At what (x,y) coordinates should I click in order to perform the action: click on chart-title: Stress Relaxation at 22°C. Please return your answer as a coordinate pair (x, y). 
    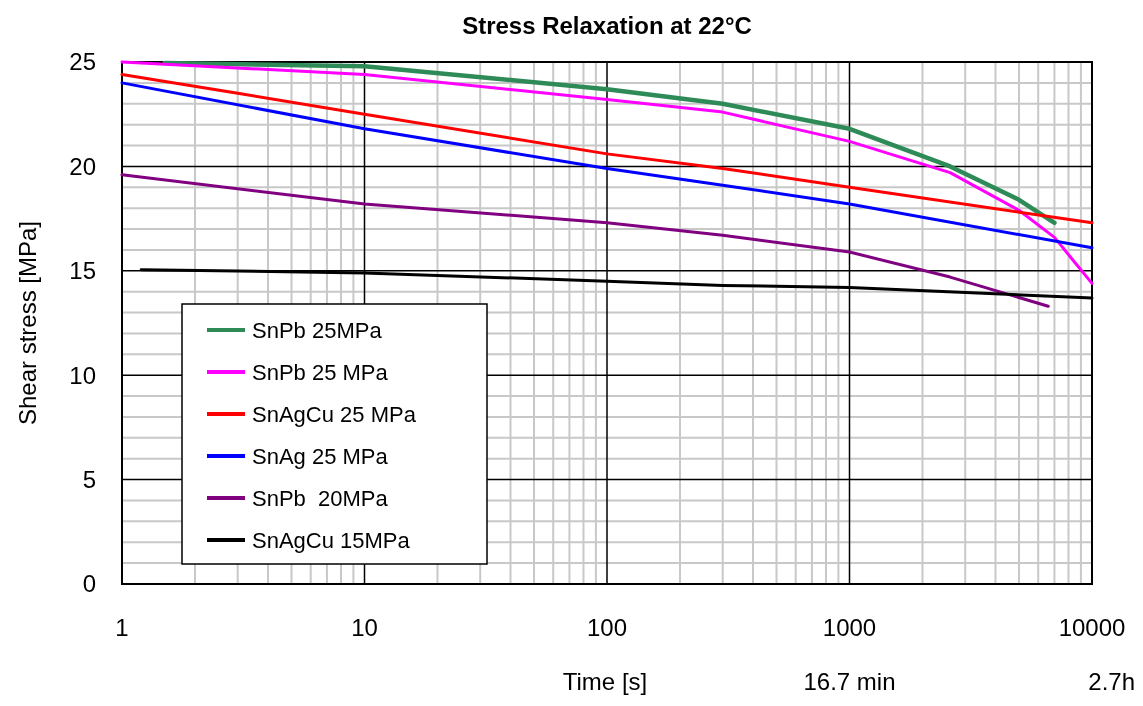
    Looking at the image, I should click on (607, 25).